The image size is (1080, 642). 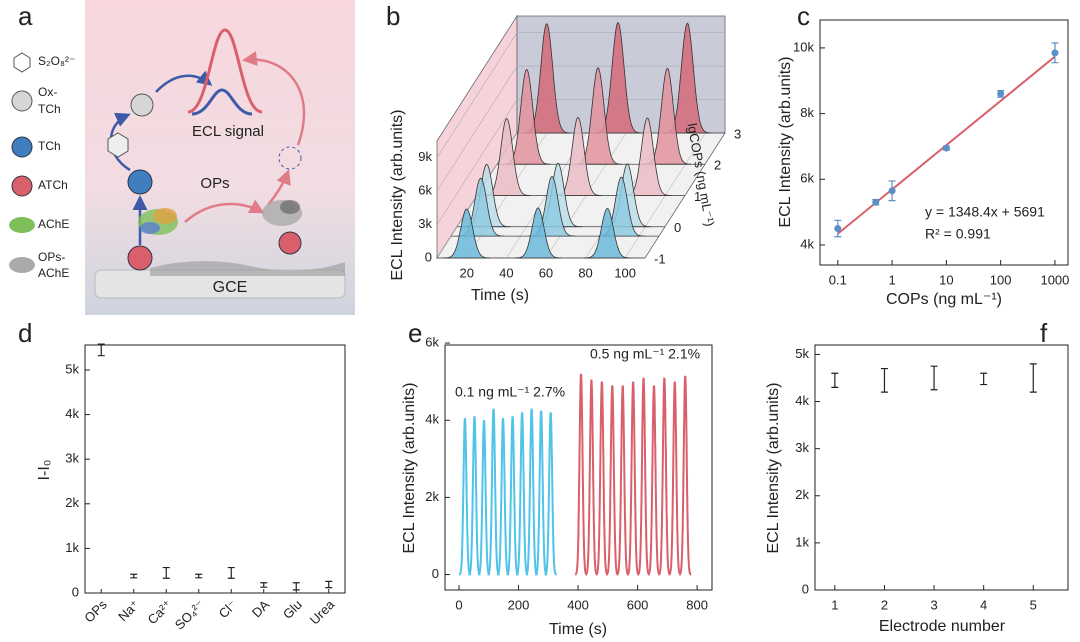 What do you see at coordinates (1054, 279) in the screenshot?
I see `x-tick-label: 1000` at bounding box center [1054, 279].